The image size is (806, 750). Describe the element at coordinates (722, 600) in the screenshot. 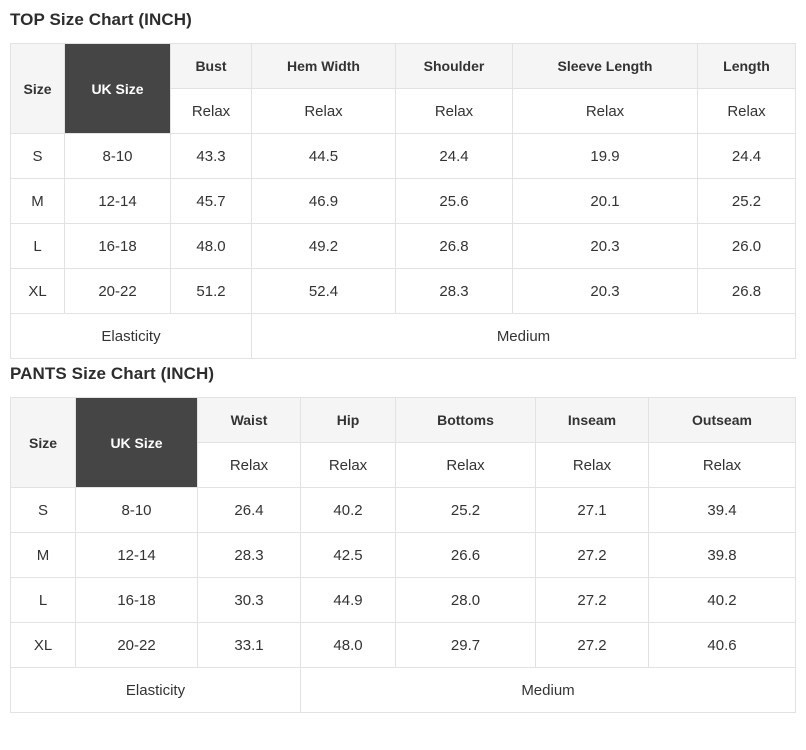

I see `measurement-cell: 40.2` at that location.